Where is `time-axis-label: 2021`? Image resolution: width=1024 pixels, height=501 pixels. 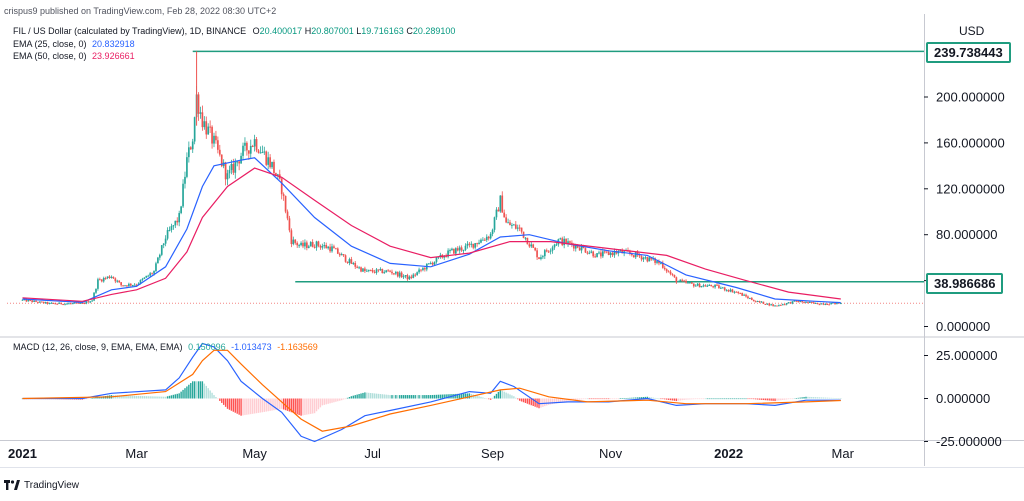 time-axis-label: 2021 is located at coordinates (22, 453).